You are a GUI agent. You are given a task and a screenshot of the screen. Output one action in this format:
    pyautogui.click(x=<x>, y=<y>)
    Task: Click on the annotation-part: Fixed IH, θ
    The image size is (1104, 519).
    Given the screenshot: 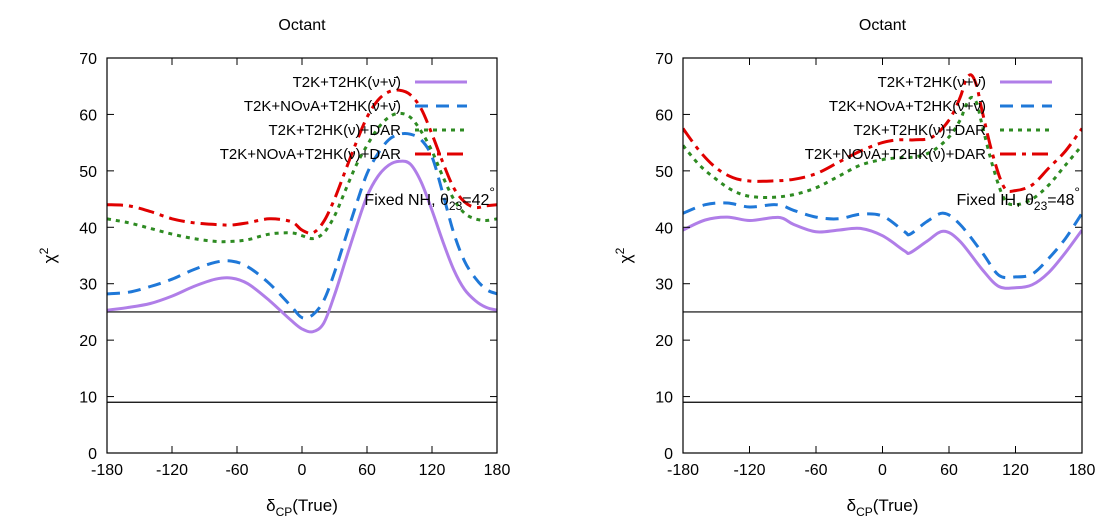 What is the action you would take?
    pyautogui.click(x=995, y=200)
    